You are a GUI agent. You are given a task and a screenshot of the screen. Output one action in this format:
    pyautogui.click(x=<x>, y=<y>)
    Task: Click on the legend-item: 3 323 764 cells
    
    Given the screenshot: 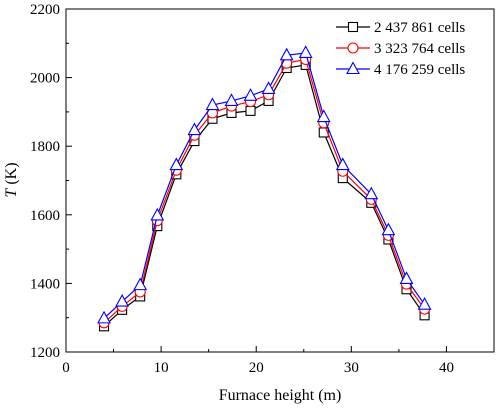 What is the action you would take?
    pyautogui.click(x=400, y=49)
    